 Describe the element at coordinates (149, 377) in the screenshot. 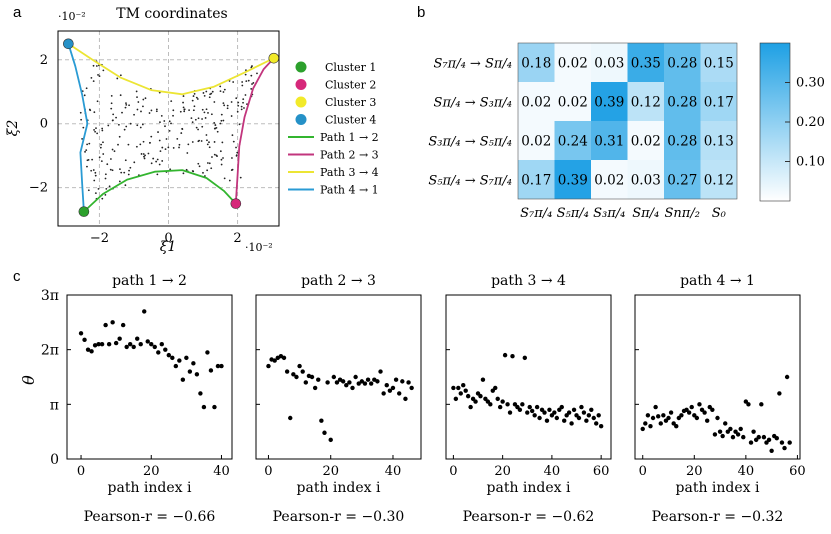

I see `theta-panel-frame` at that location.